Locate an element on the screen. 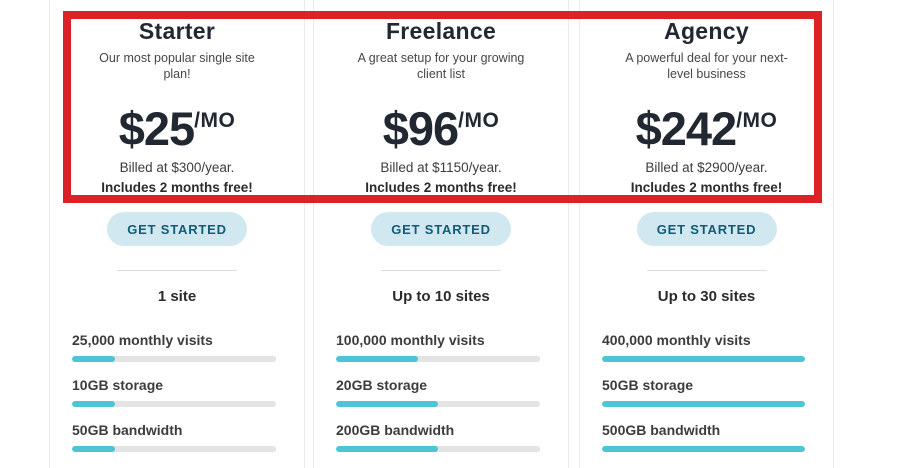 The width and height of the screenshot is (900, 468). plan-price: $242 /MO is located at coordinates (706, 129).